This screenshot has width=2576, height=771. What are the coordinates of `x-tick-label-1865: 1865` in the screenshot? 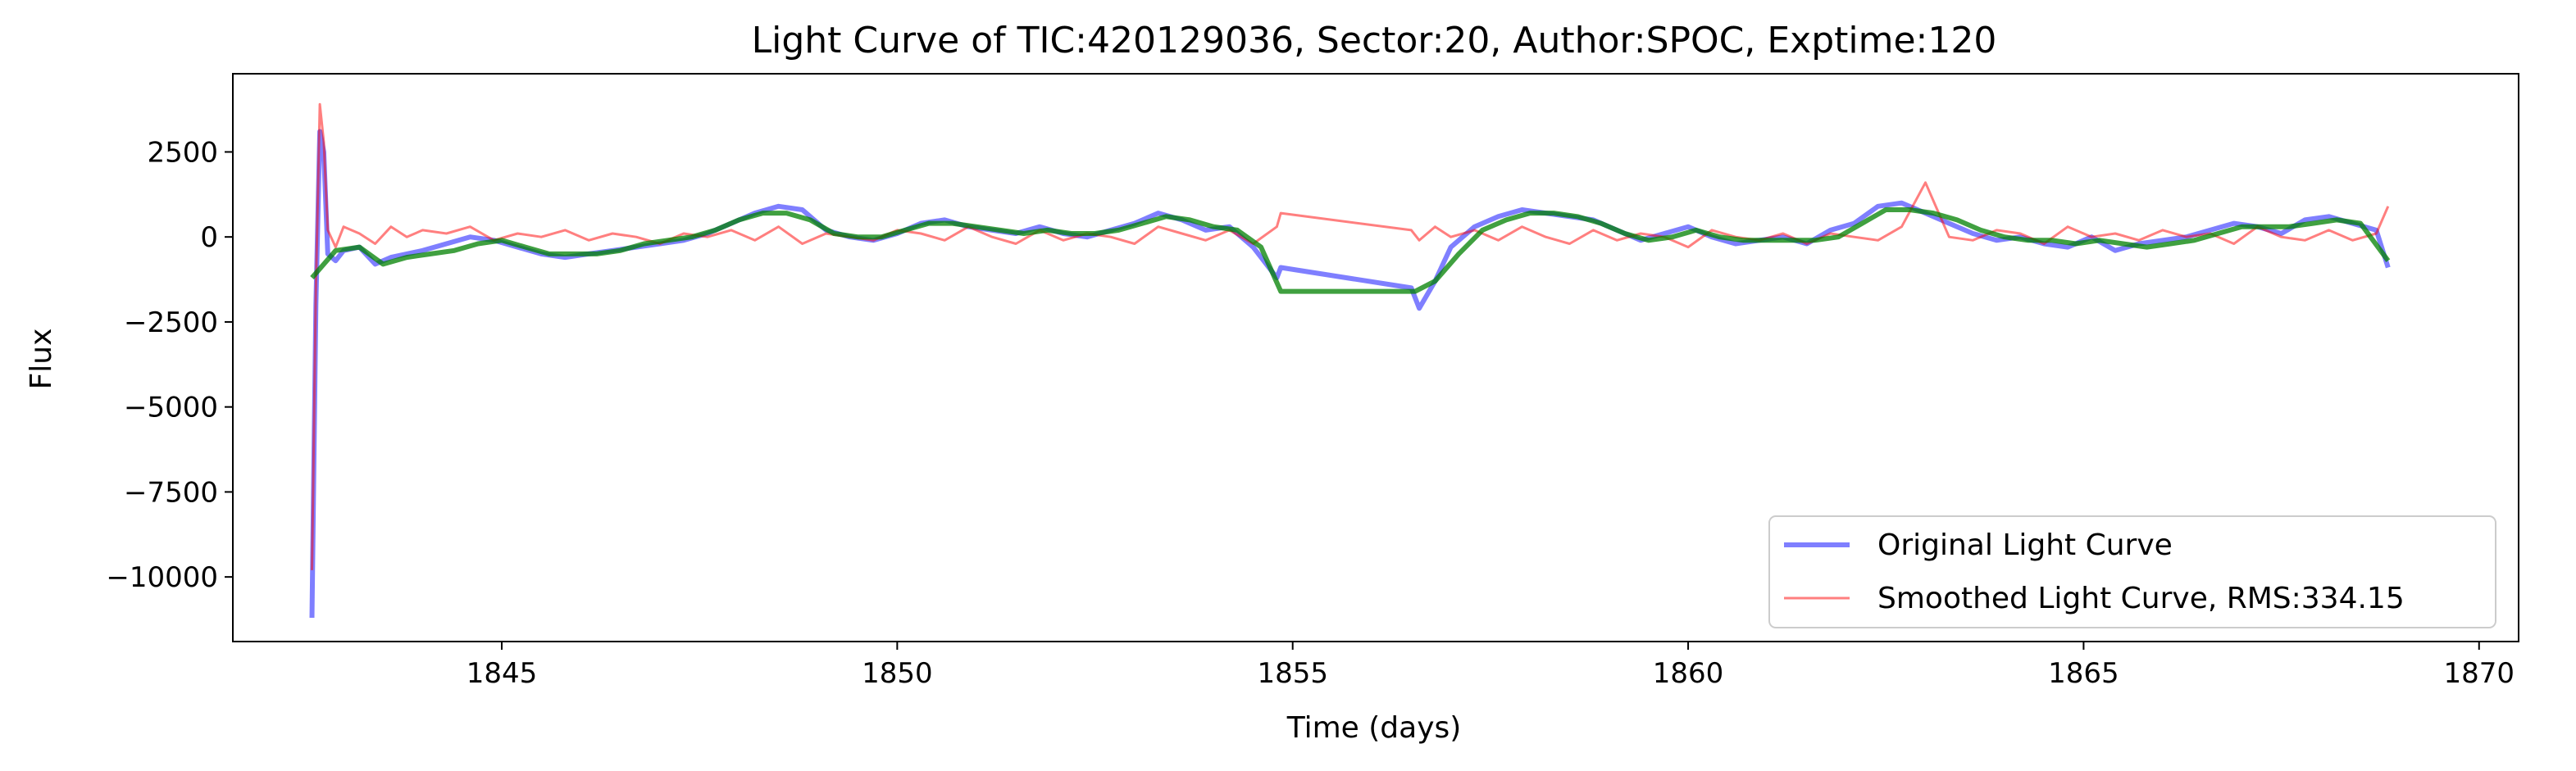 It's located at (2083, 674).